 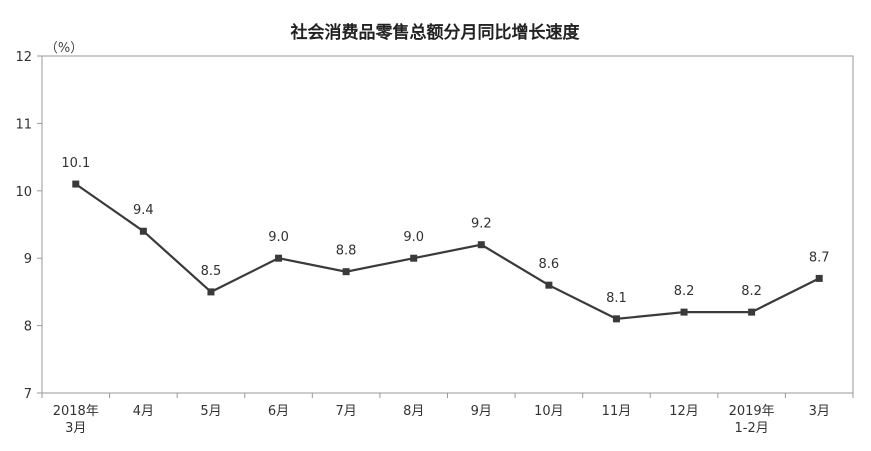 I want to click on x-tick-label: 8月, so click(x=413, y=411).